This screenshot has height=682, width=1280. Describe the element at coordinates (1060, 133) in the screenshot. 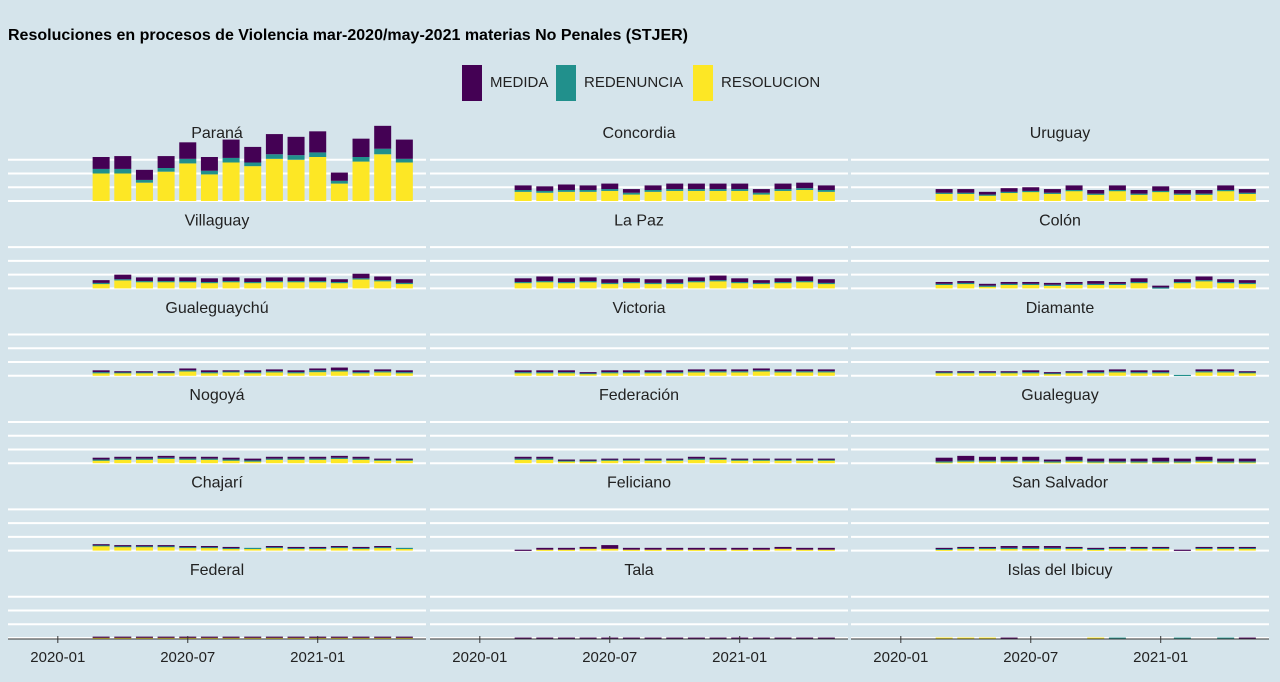

I see `facet-label: Uruguay` at that location.